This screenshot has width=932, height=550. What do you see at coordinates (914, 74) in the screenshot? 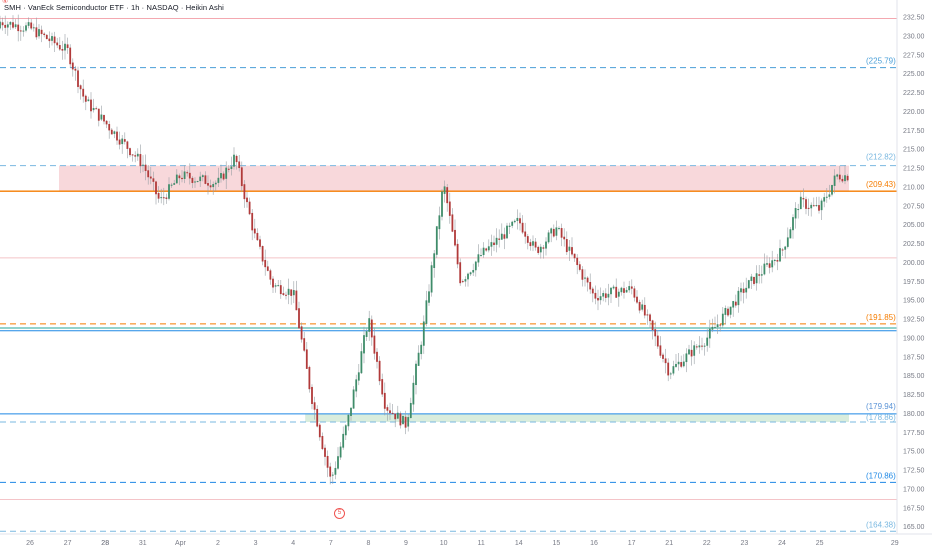
I see `price-tick-label: 225.00` at bounding box center [914, 74].